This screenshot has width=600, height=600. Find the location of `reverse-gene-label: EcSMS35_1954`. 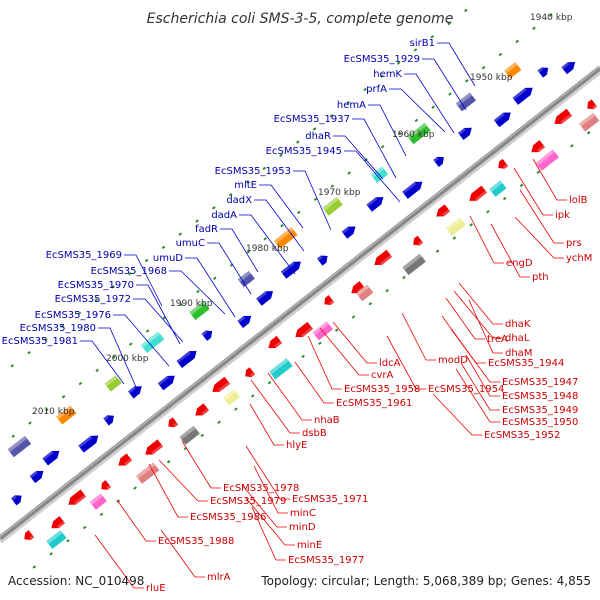

reverse-gene-label: EcSMS35_1954 is located at coordinates (466, 389).